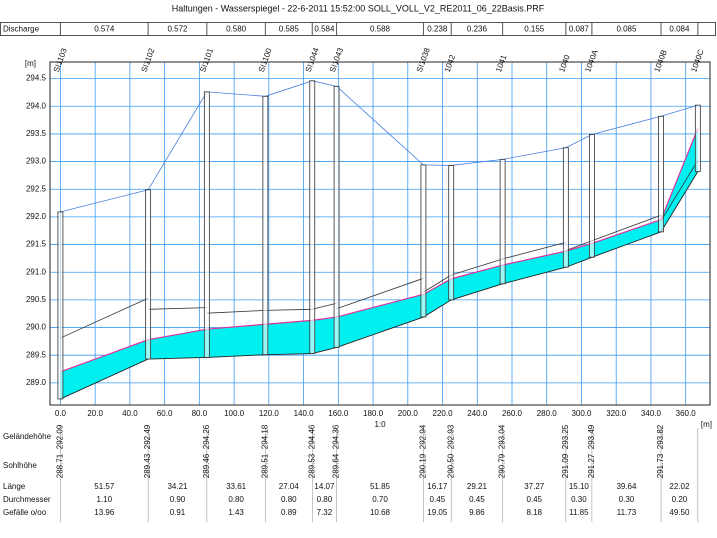  What do you see at coordinates (36, 354) in the screenshot?
I see `y-tick-label: 289.5` at bounding box center [36, 354].